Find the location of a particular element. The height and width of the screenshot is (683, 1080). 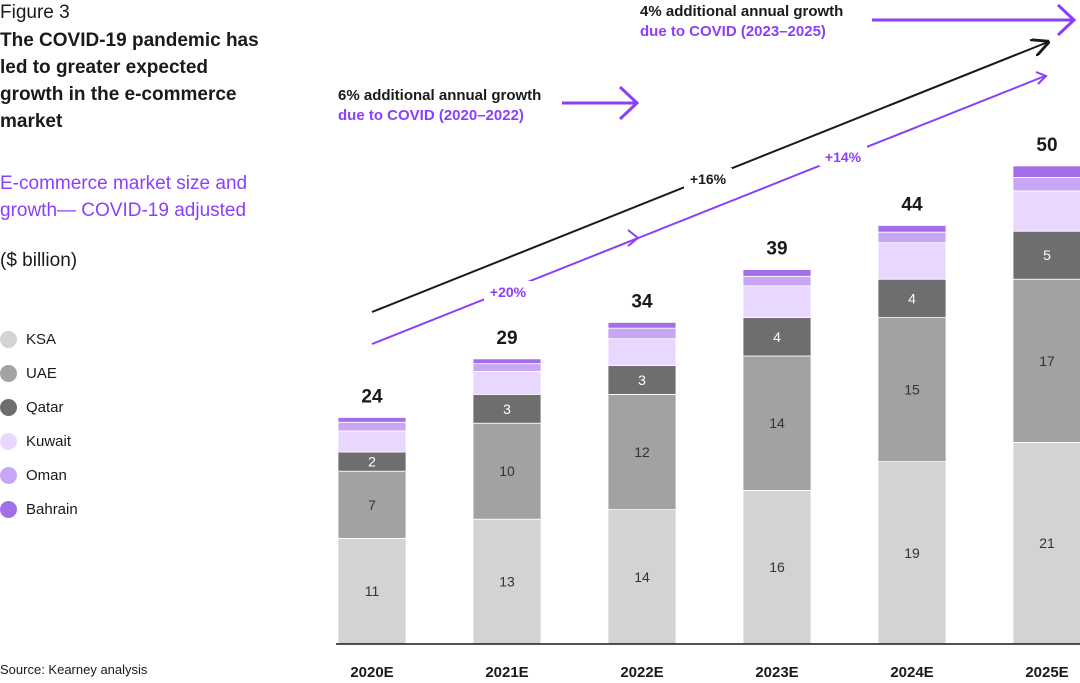

callout-upper-line1: 4% additional annual growth is located at coordinates (742, 11).